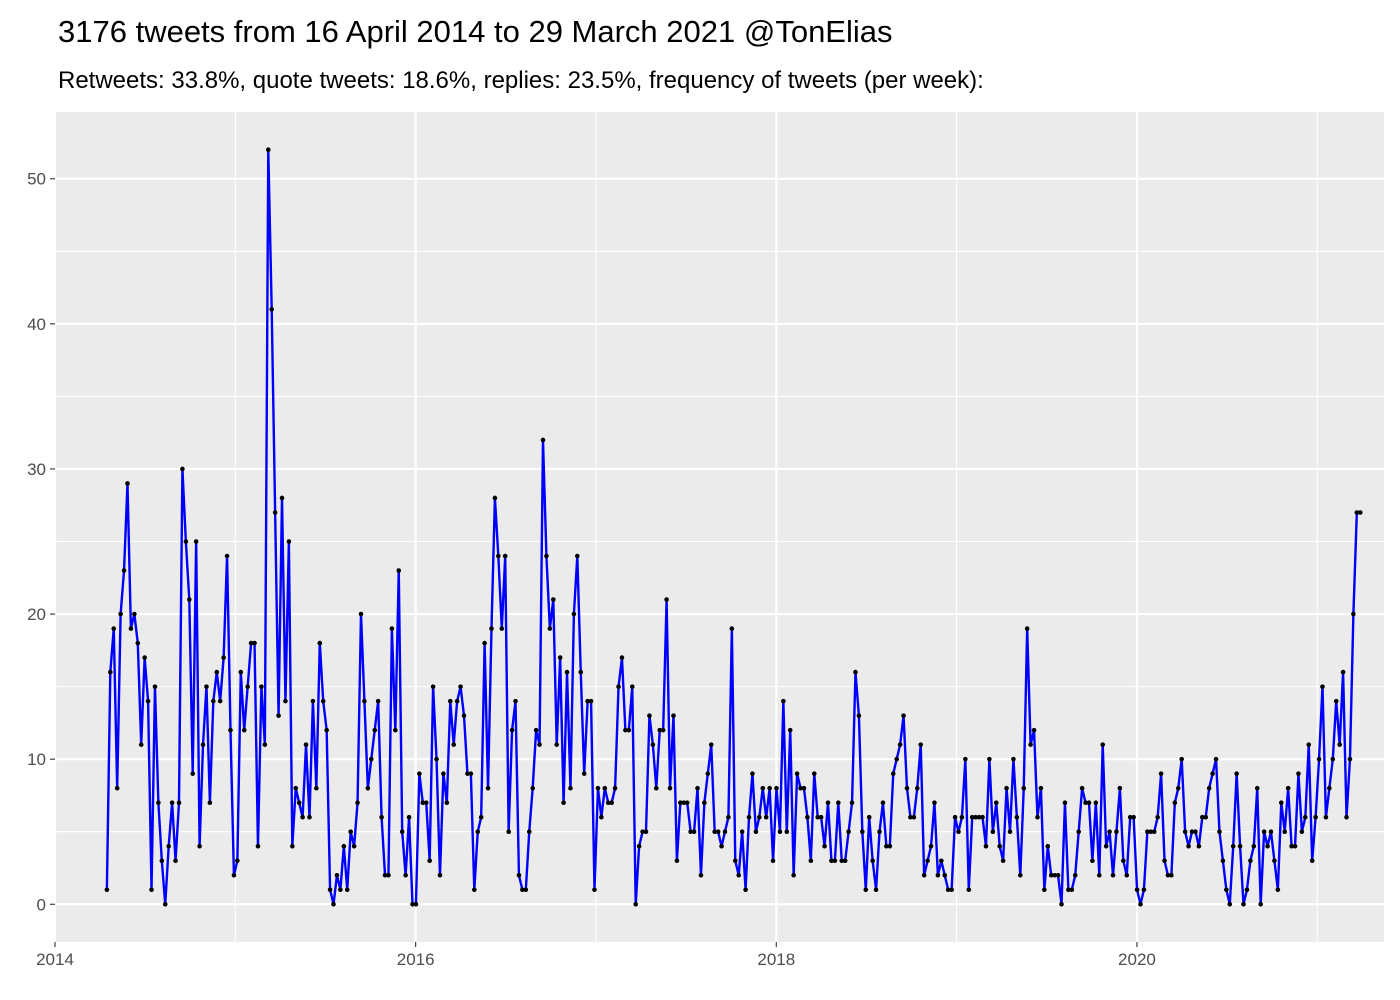  Describe the element at coordinates (596, 955) in the screenshot. I see `x-axis: 2014 2016 2018 2020` at that location.